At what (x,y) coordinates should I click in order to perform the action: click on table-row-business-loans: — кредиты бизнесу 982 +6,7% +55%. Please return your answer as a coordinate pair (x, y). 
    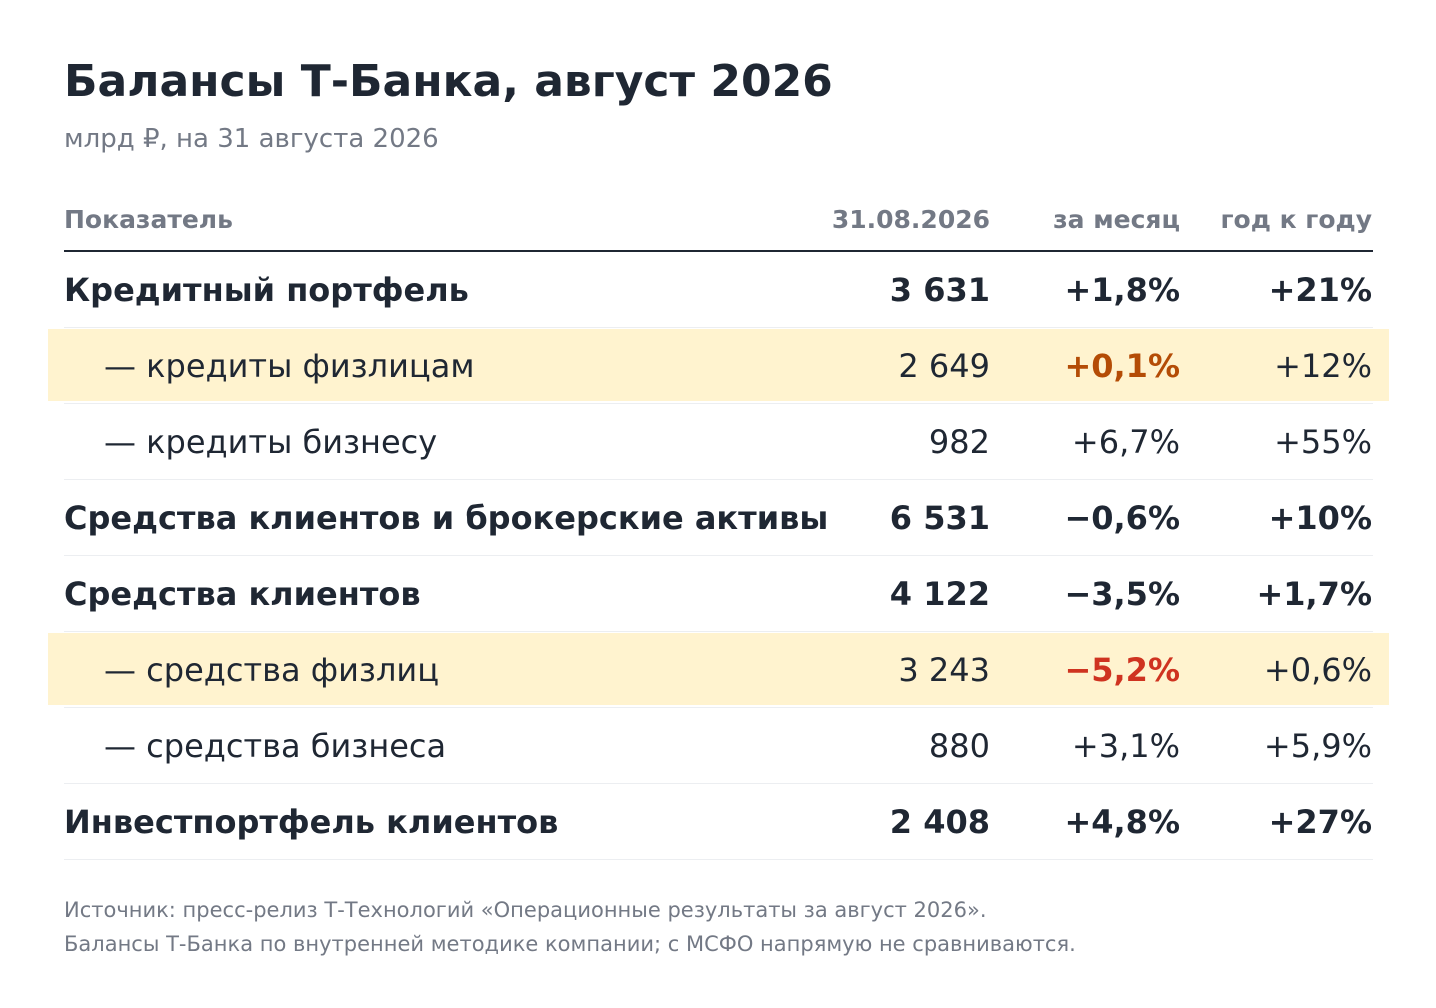
    Looking at the image, I should click on (718, 442).